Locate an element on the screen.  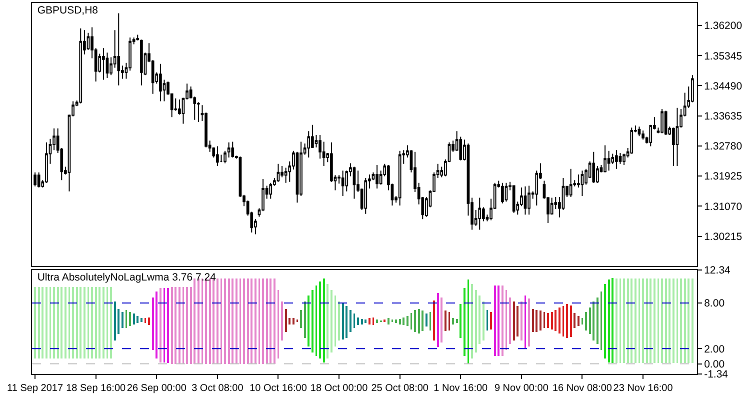
chart-title: GBPUSD,H8 is located at coordinates (67, 10).